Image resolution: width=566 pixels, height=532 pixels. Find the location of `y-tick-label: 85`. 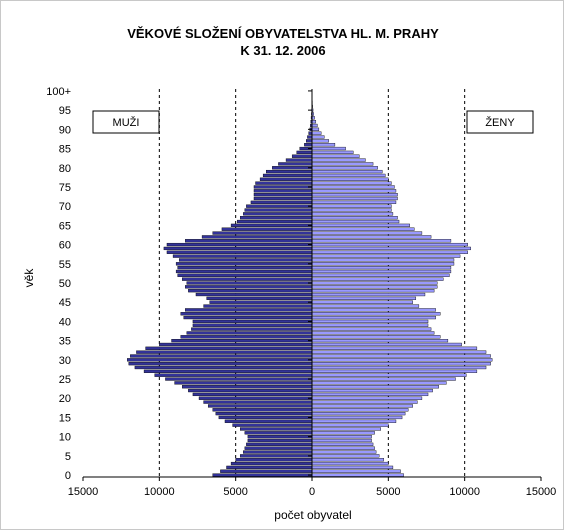

y-tick-label: 85 is located at coordinates (65, 150).